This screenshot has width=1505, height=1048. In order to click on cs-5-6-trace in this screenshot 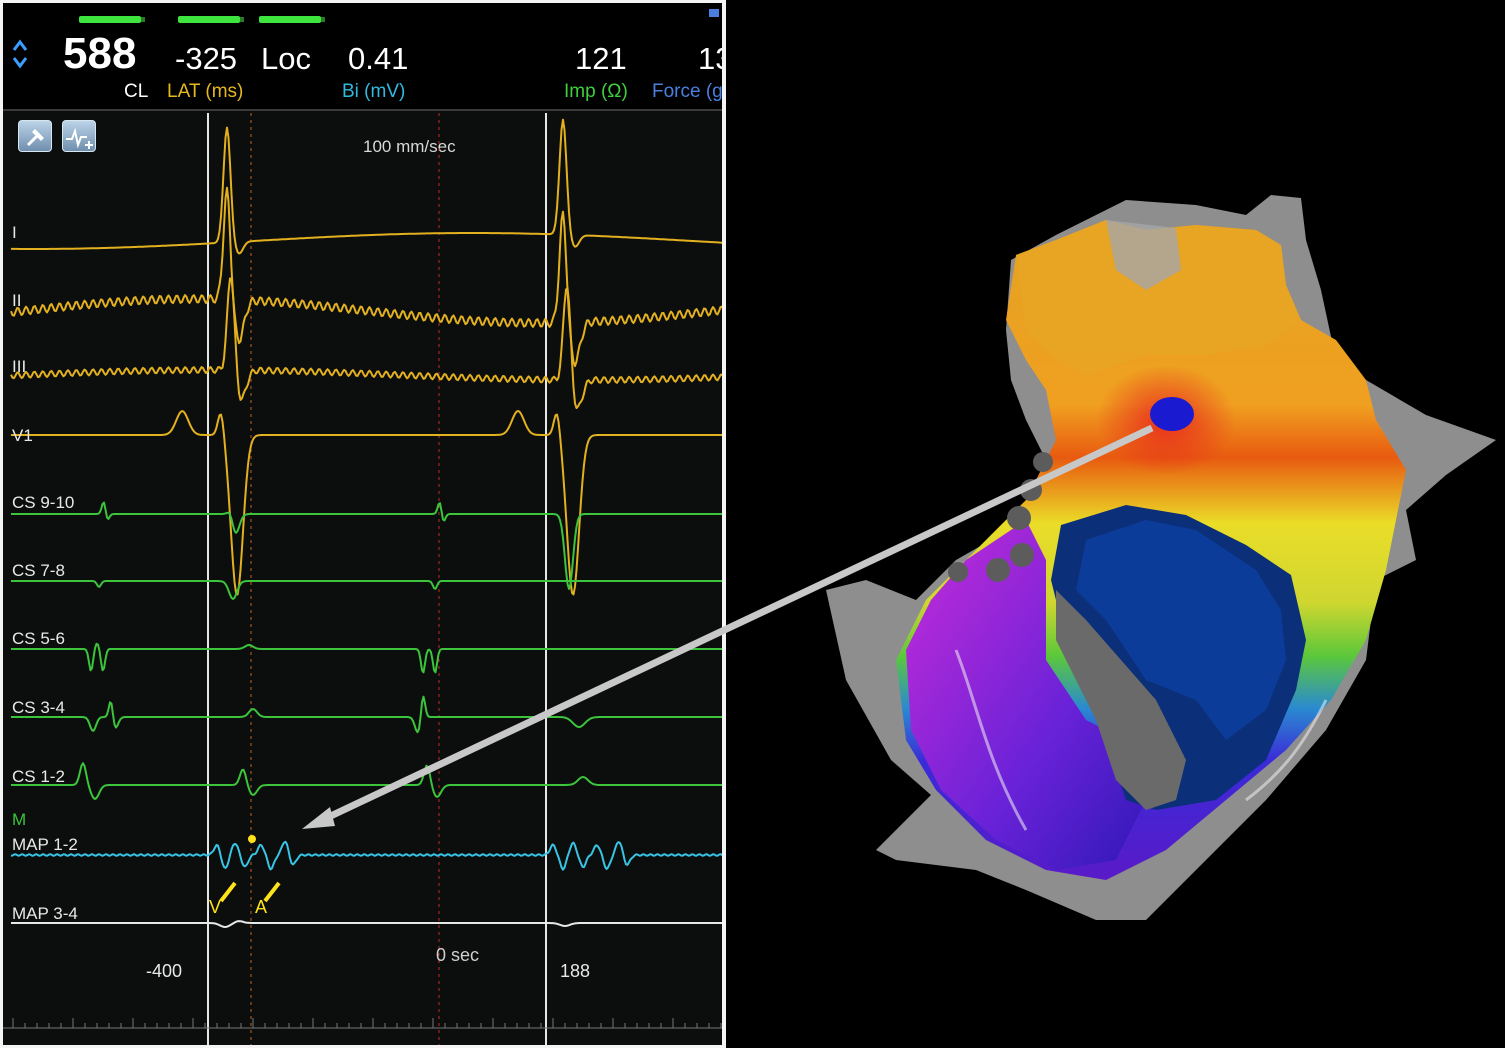, I will do `click(366, 658)`.